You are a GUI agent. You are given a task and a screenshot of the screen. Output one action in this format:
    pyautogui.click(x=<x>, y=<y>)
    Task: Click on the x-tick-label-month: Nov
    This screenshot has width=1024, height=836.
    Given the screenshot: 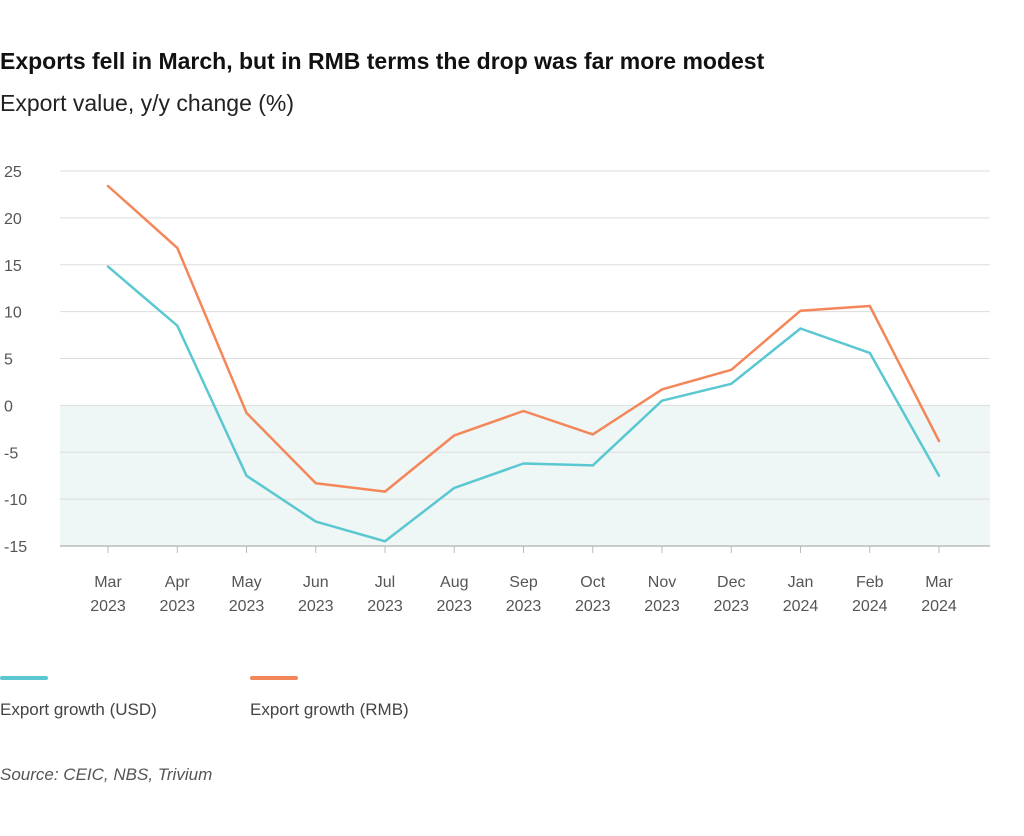 What is the action you would take?
    pyautogui.click(x=662, y=582)
    